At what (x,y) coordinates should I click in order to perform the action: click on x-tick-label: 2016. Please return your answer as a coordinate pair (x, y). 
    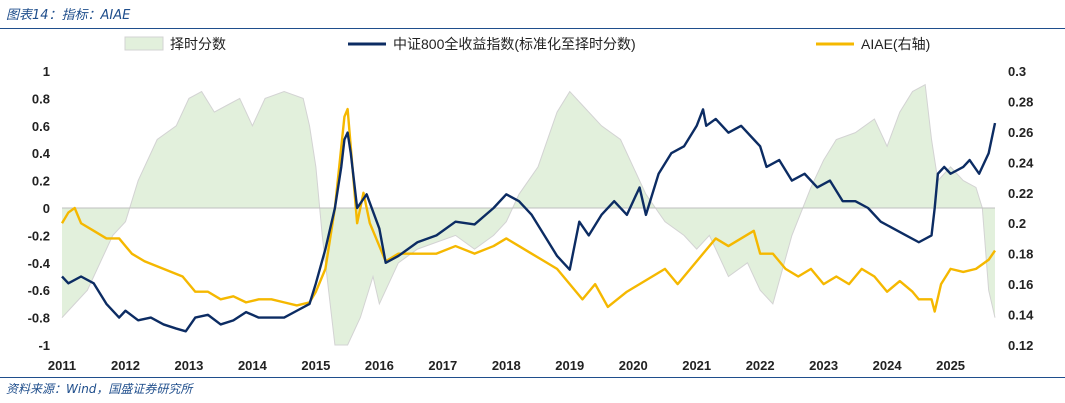
    Looking at the image, I should click on (379, 365).